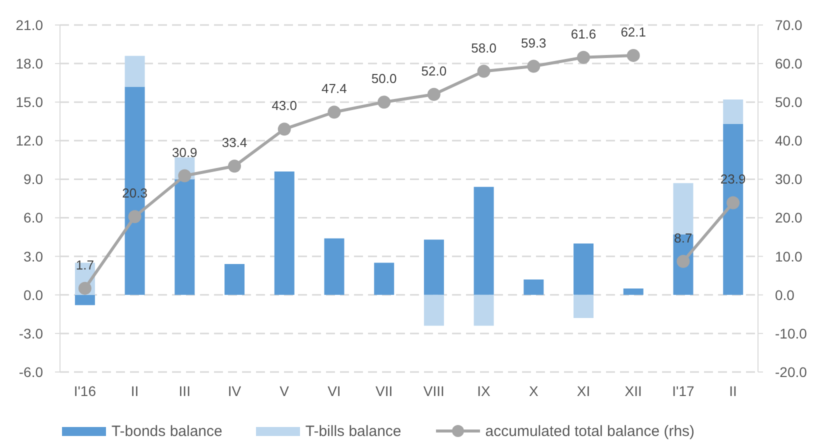 The height and width of the screenshot is (443, 817). What do you see at coordinates (31, 372) in the screenshot?
I see `y-tick-label: -6.0` at bounding box center [31, 372].